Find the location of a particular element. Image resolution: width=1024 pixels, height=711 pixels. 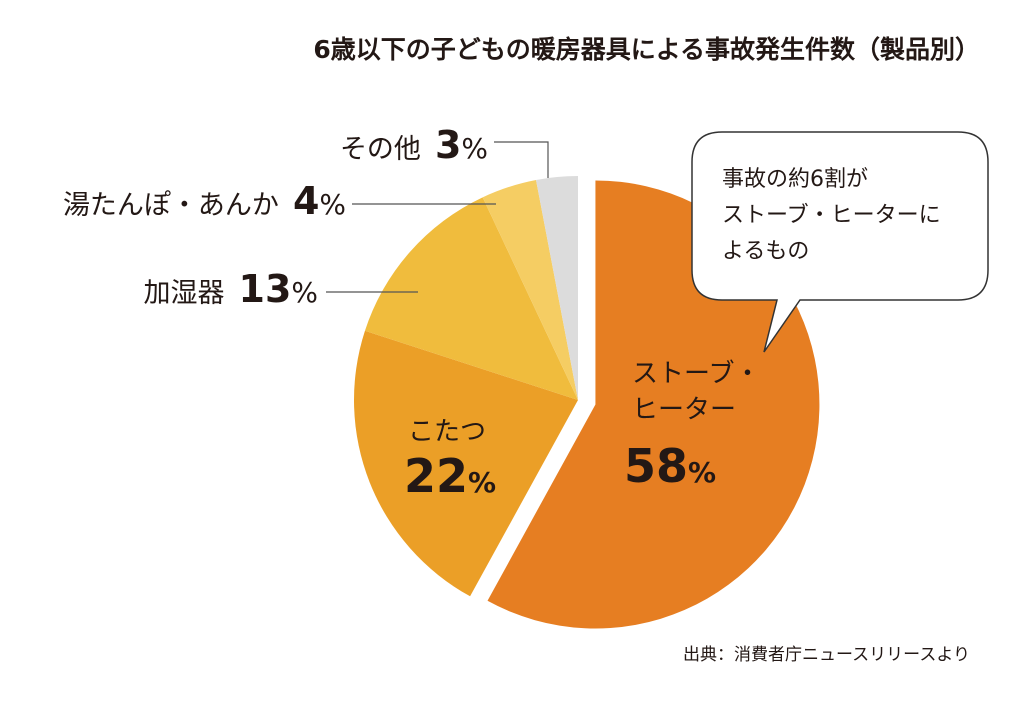

label-stove: ストーブ・ ヒーター 58% is located at coordinates (692, 426).